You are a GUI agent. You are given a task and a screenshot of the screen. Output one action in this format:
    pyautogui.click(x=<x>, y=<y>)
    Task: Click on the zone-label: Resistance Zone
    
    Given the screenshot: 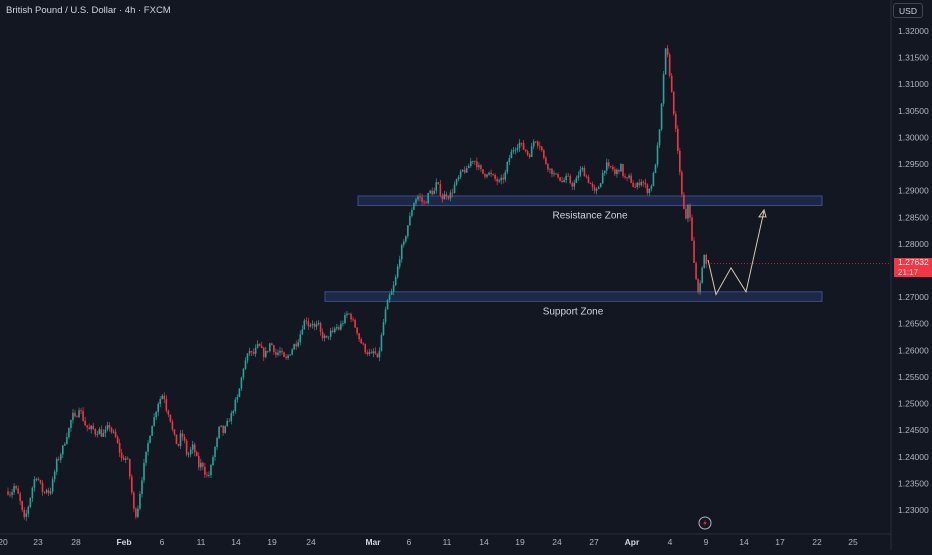 What is the action you would take?
    pyautogui.click(x=589, y=216)
    